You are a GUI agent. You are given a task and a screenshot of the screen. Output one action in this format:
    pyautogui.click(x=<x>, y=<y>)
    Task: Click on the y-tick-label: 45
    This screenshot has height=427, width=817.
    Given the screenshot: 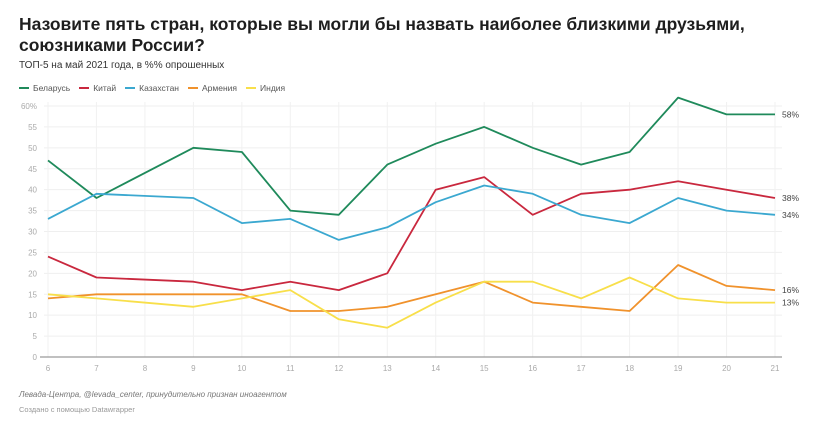 What is the action you would take?
    pyautogui.click(x=32, y=169)
    